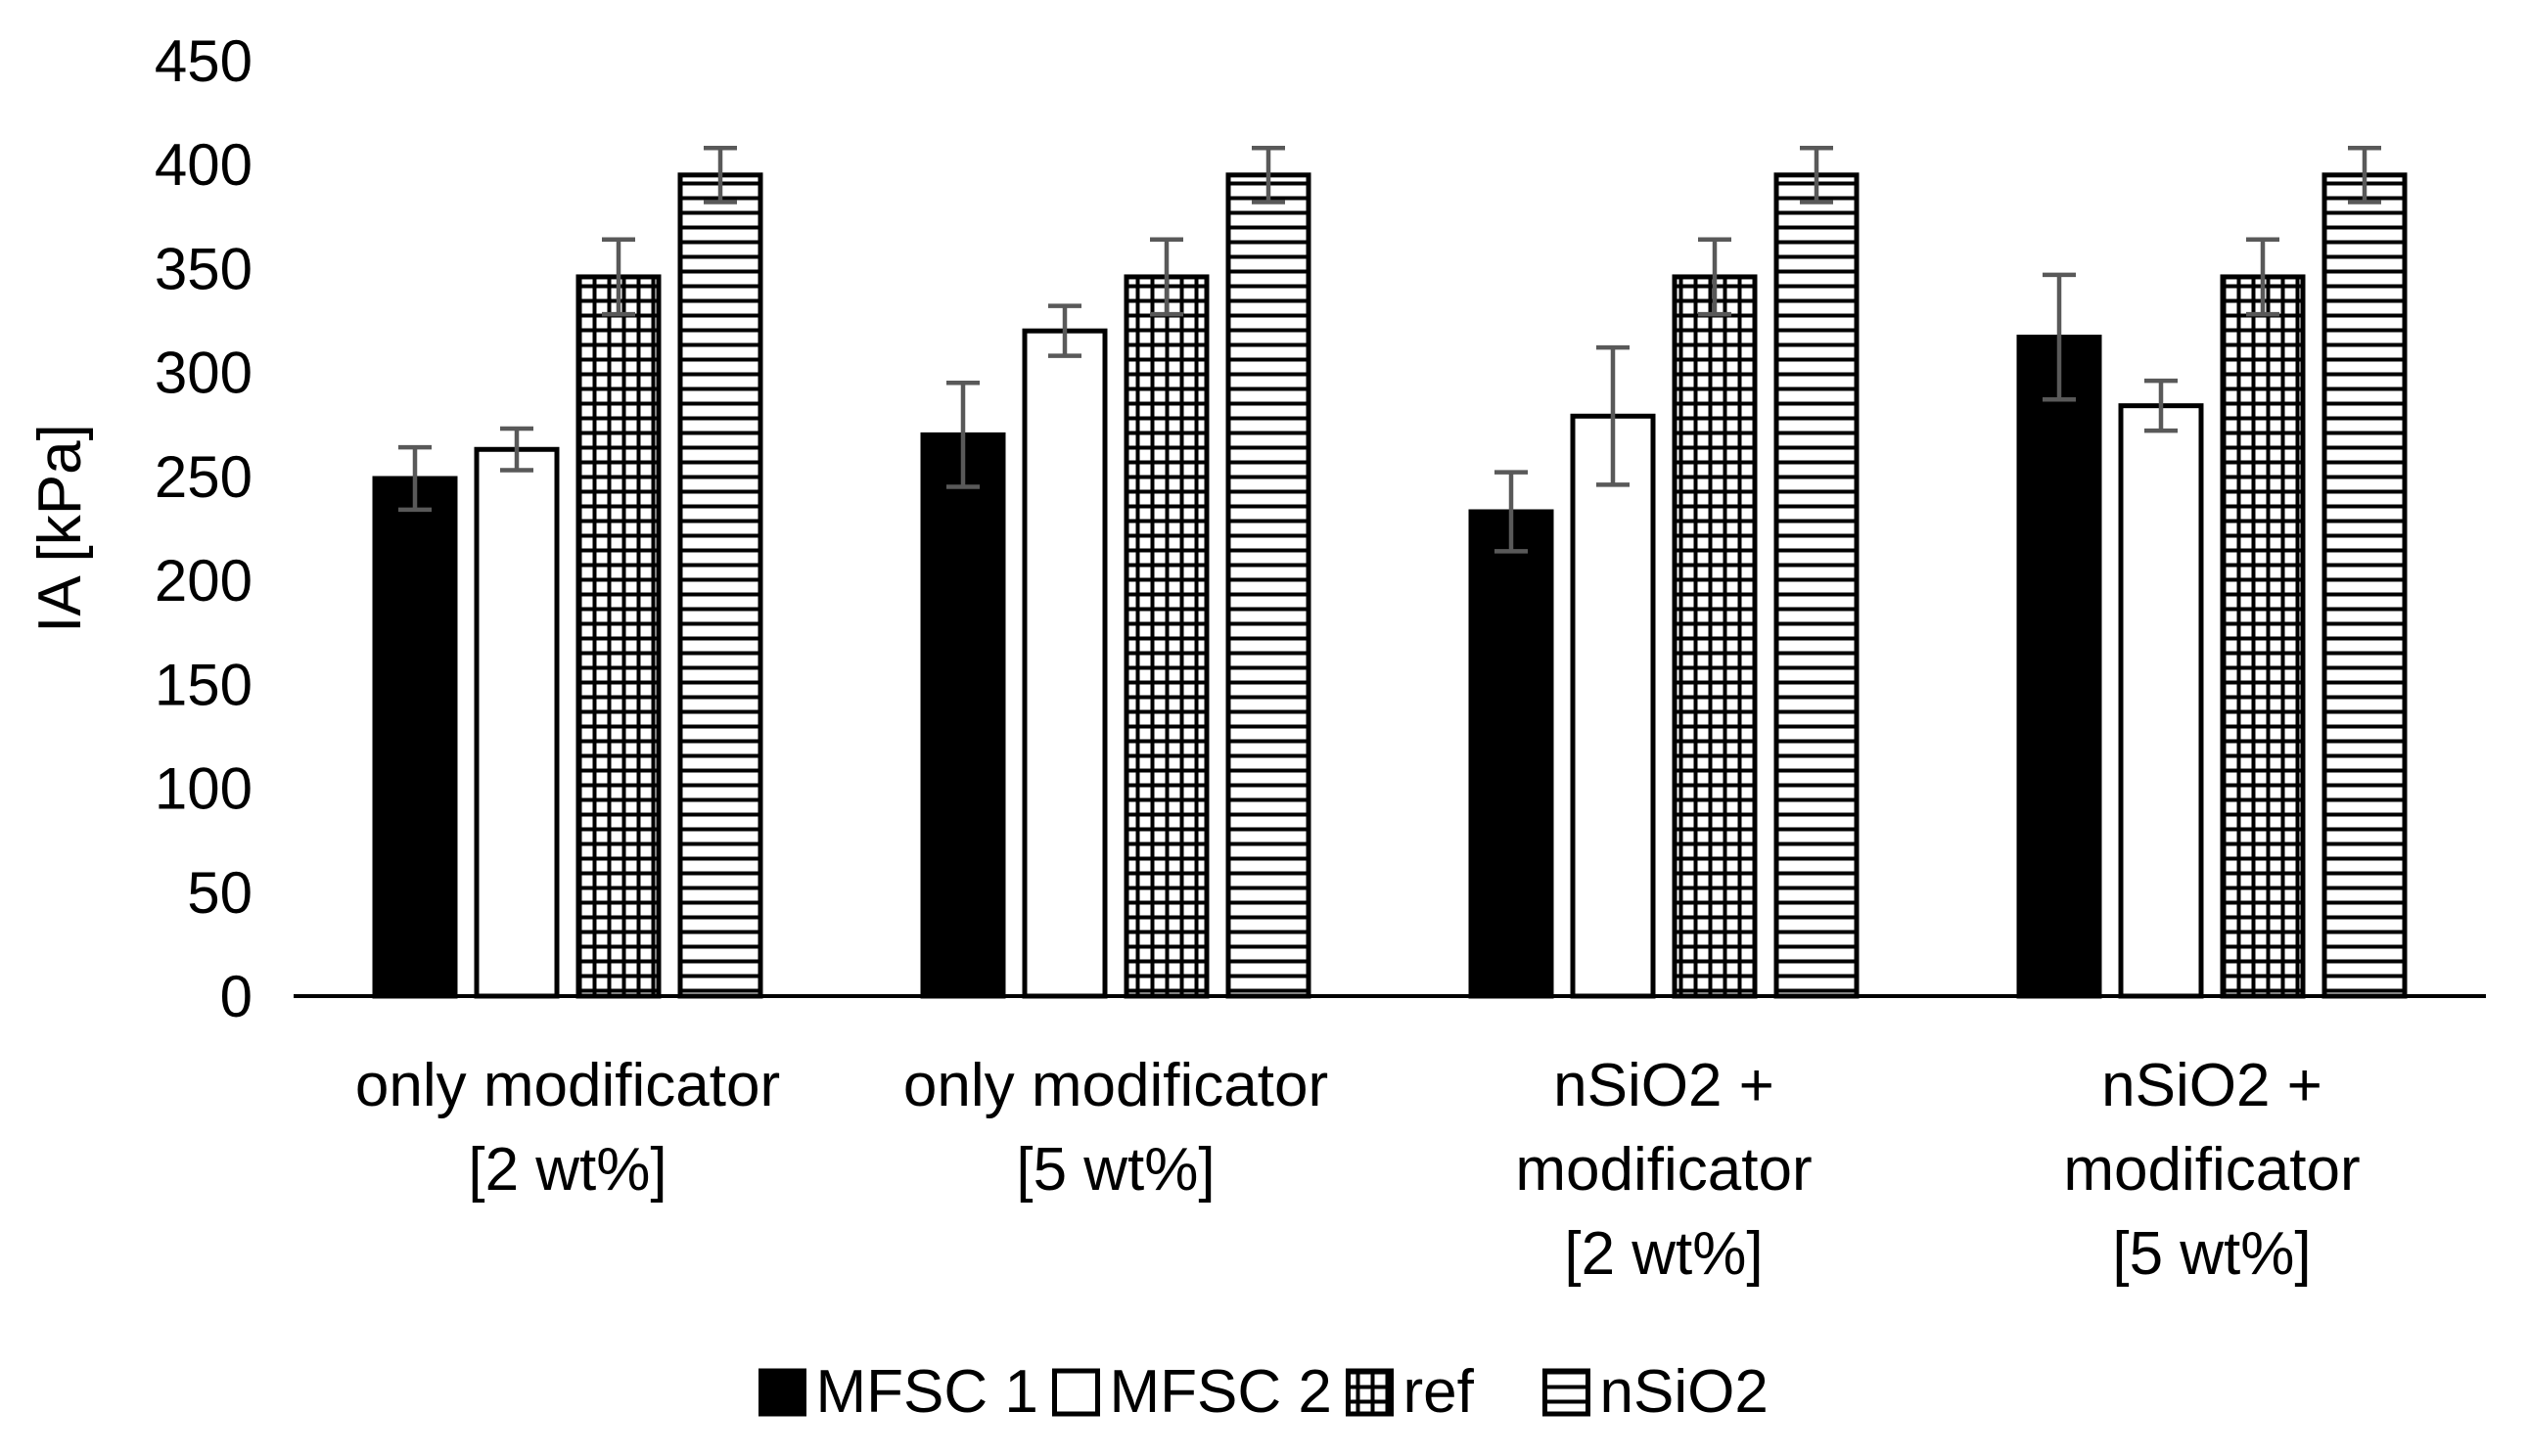 The image size is (2528, 1456). Describe the element at coordinates (204, 684) in the screenshot. I see `y-tick-label: 150` at that location.